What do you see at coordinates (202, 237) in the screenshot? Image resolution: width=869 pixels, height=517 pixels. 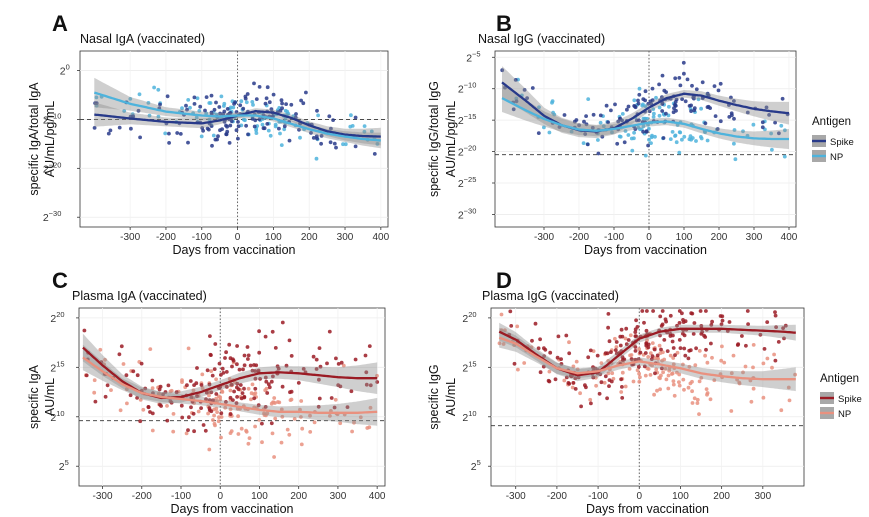 I see `x-tick-label: -100` at bounding box center [202, 237].